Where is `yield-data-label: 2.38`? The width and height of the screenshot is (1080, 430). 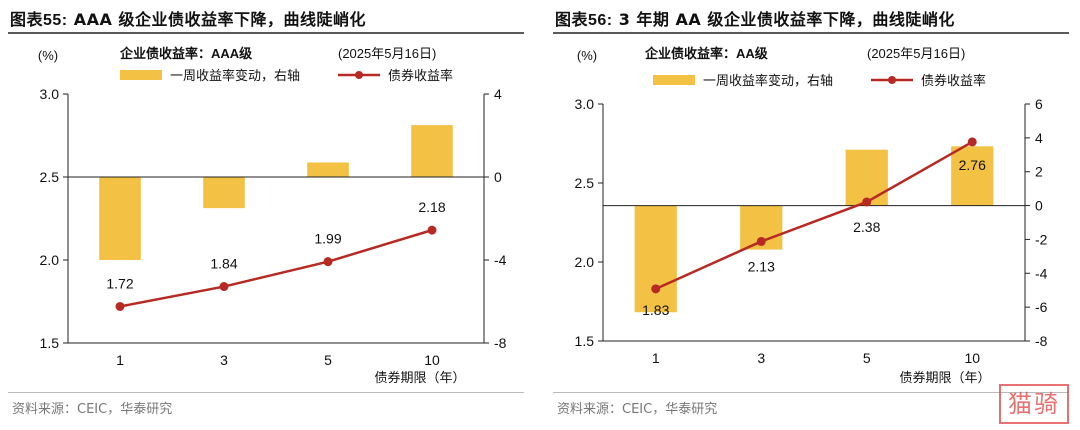 yield-data-label: 2.38 is located at coordinates (866, 227).